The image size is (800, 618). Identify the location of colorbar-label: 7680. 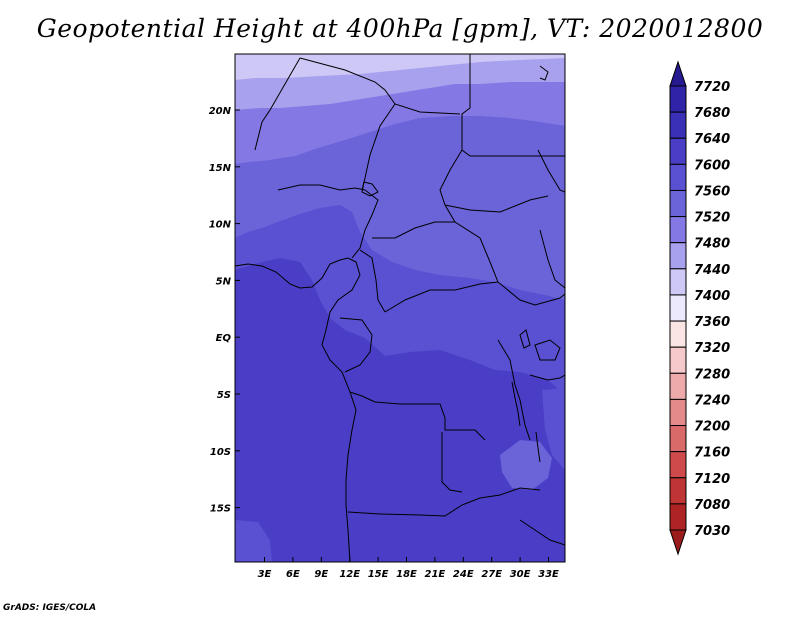
(712, 113).